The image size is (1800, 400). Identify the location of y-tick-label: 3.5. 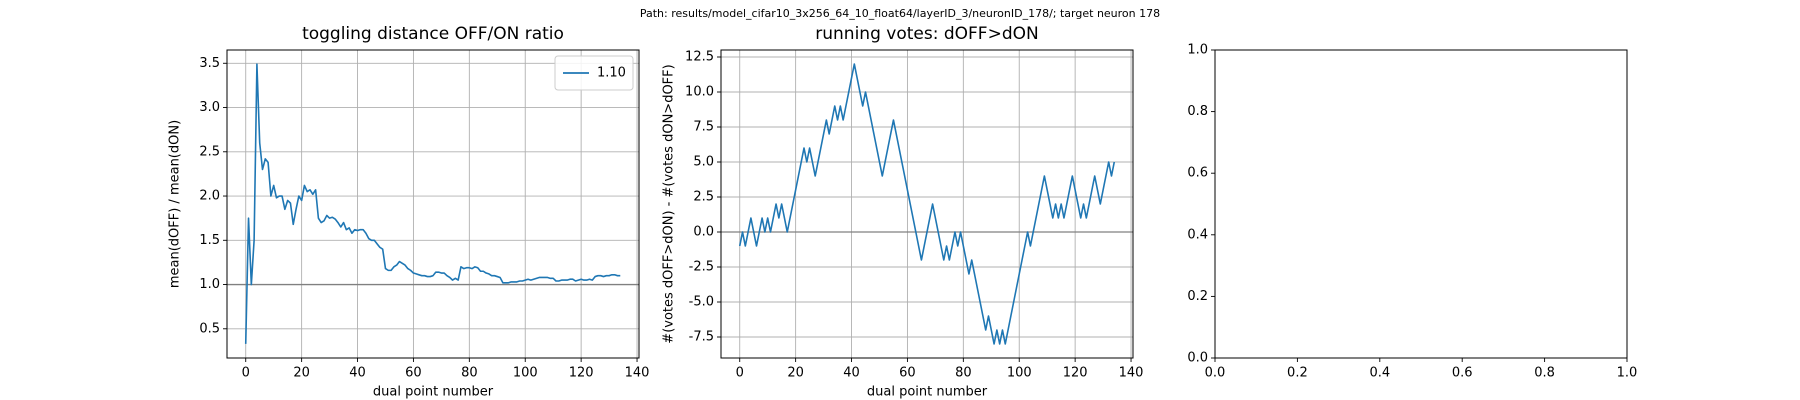
(209, 63).